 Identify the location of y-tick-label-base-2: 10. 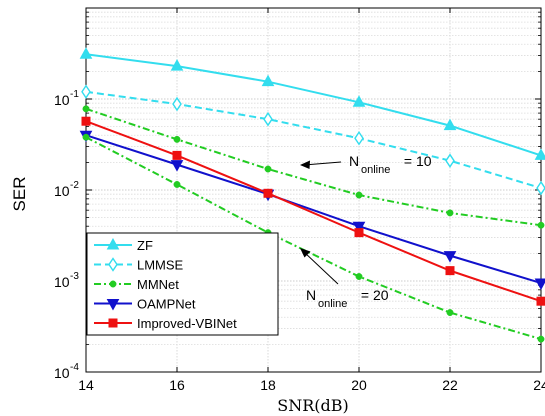
(62, 282).